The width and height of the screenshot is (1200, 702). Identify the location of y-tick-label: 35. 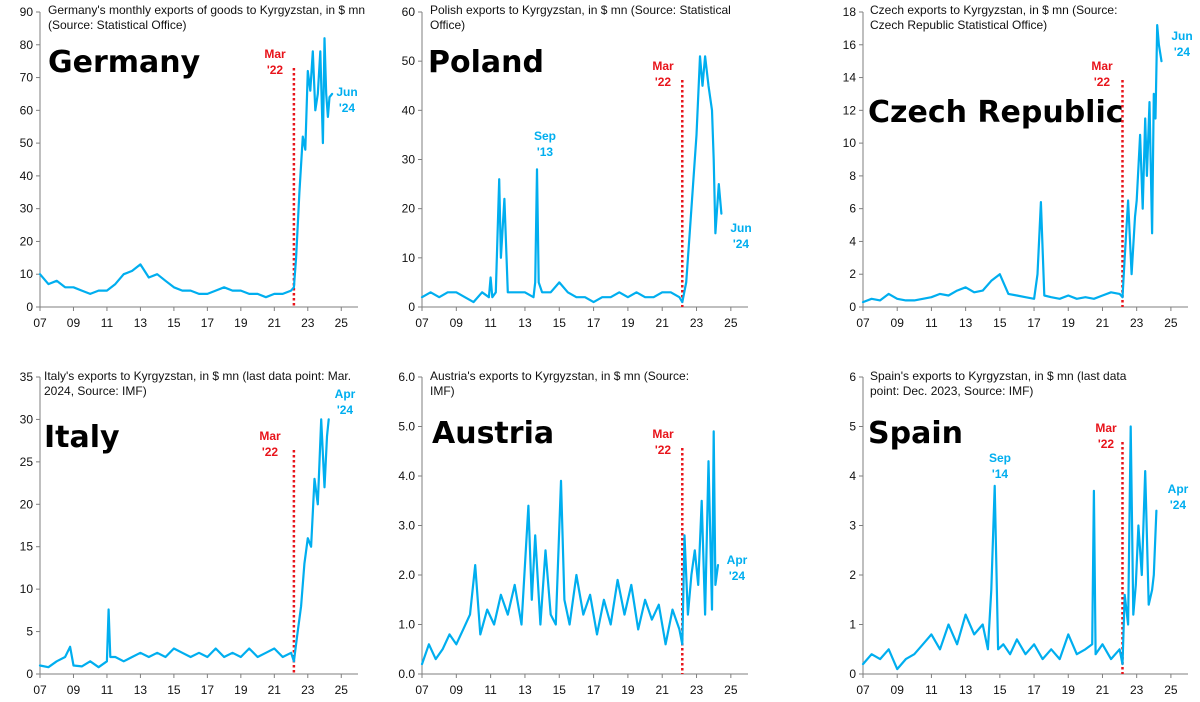
(27, 377).